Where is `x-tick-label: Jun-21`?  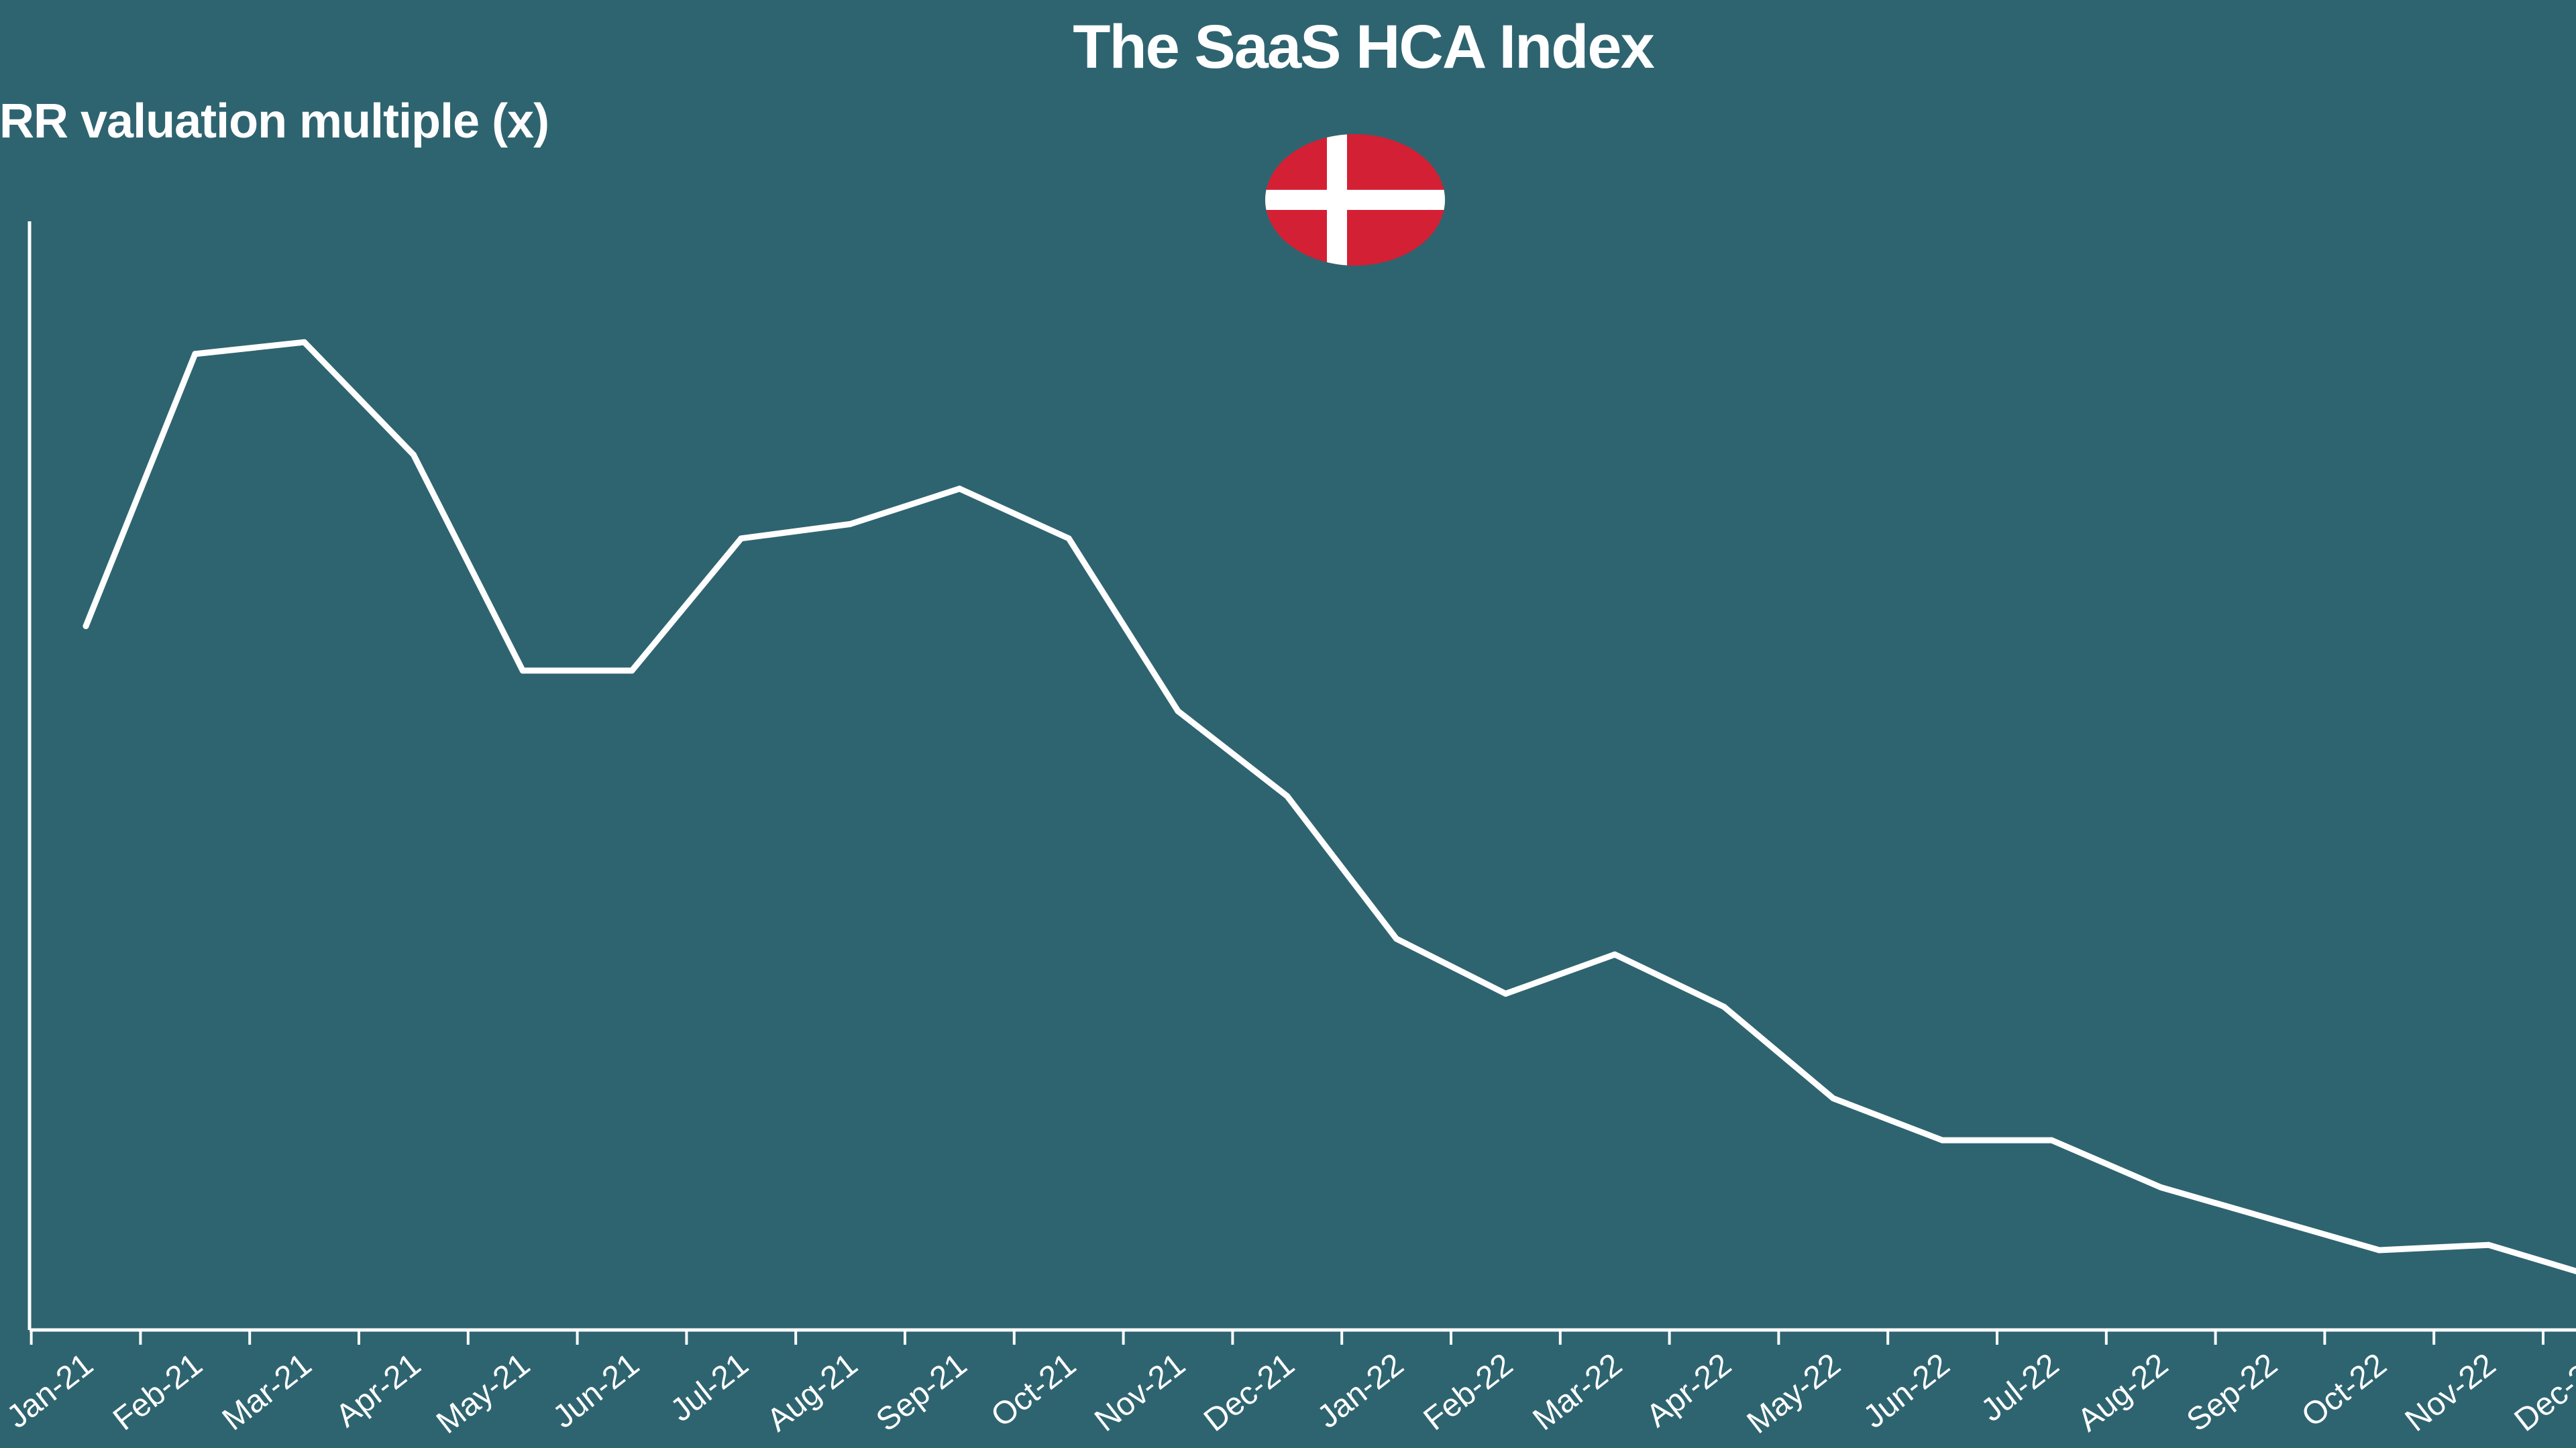
x-tick-label: Jun-21 is located at coordinates (595, 1391).